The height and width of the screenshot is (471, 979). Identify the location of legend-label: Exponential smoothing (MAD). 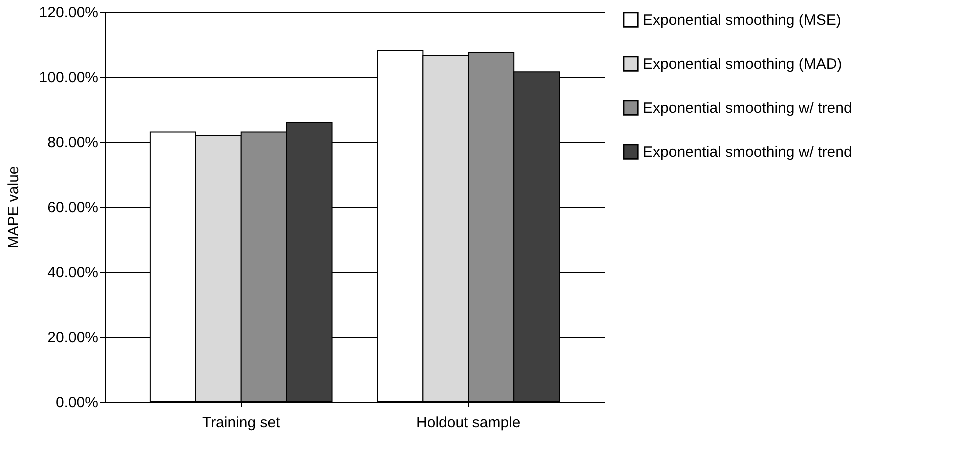
(742, 64).